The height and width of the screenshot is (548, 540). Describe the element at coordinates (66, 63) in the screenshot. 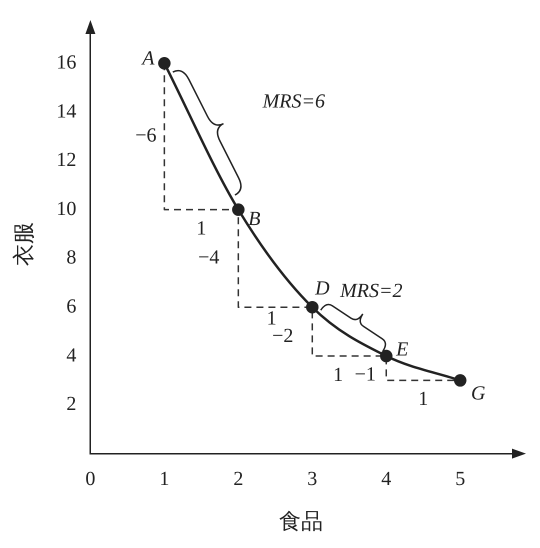

I see `y-tick-label: 16` at that location.